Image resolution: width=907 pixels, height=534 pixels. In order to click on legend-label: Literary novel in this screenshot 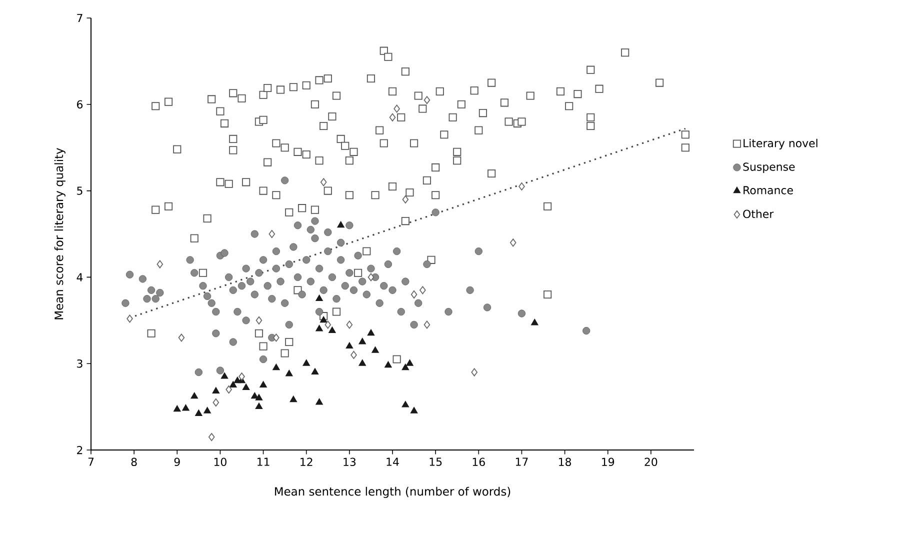, I will do `click(781, 144)`.